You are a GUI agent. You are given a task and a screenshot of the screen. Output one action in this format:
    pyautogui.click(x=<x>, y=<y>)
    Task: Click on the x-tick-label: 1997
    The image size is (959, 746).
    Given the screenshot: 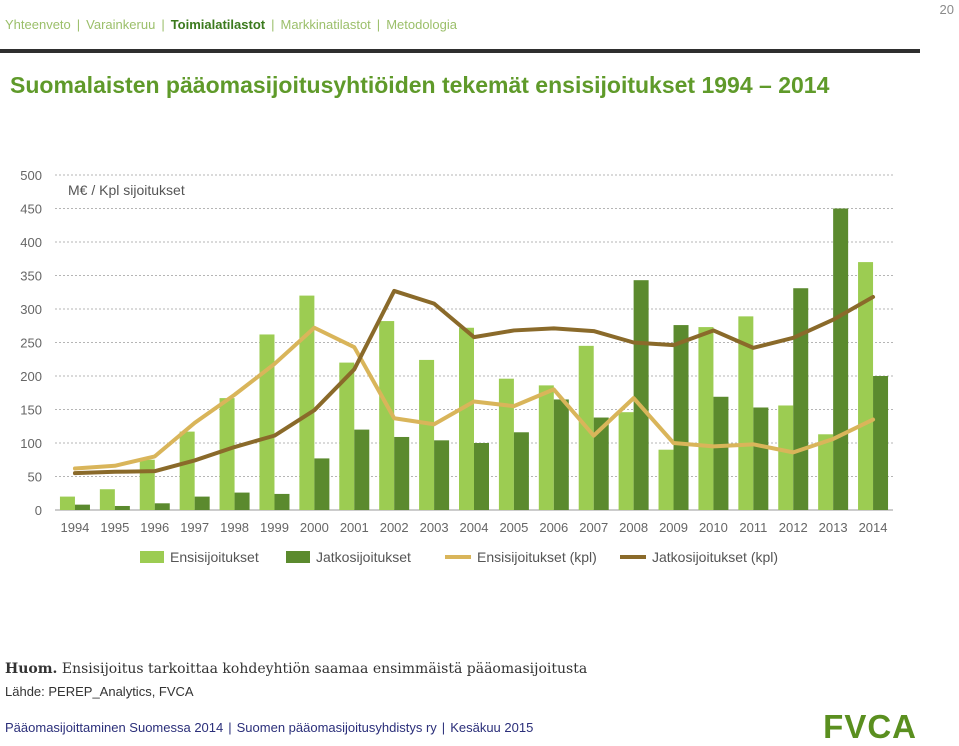 What is the action you would take?
    pyautogui.click(x=194, y=527)
    